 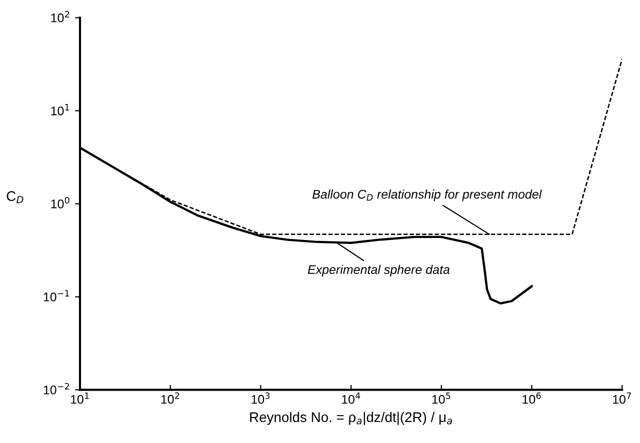 What do you see at coordinates (427, 196) in the screenshot?
I see `annotation: Balloon C$_{D}$ relationship for present model` at bounding box center [427, 196].